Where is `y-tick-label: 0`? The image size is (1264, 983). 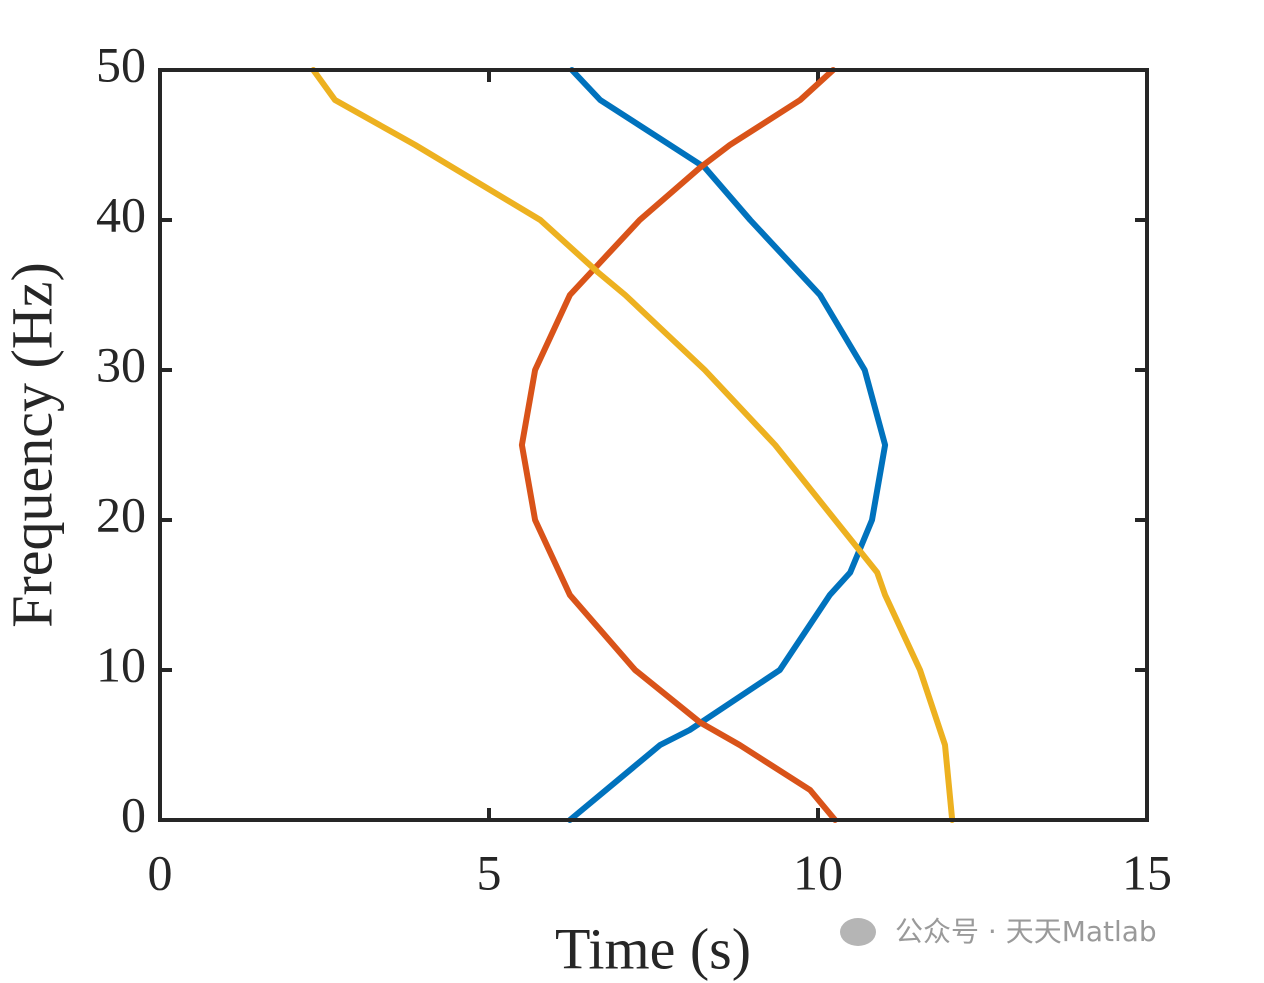
y-tick-label: 0 is located at coordinates (133, 814).